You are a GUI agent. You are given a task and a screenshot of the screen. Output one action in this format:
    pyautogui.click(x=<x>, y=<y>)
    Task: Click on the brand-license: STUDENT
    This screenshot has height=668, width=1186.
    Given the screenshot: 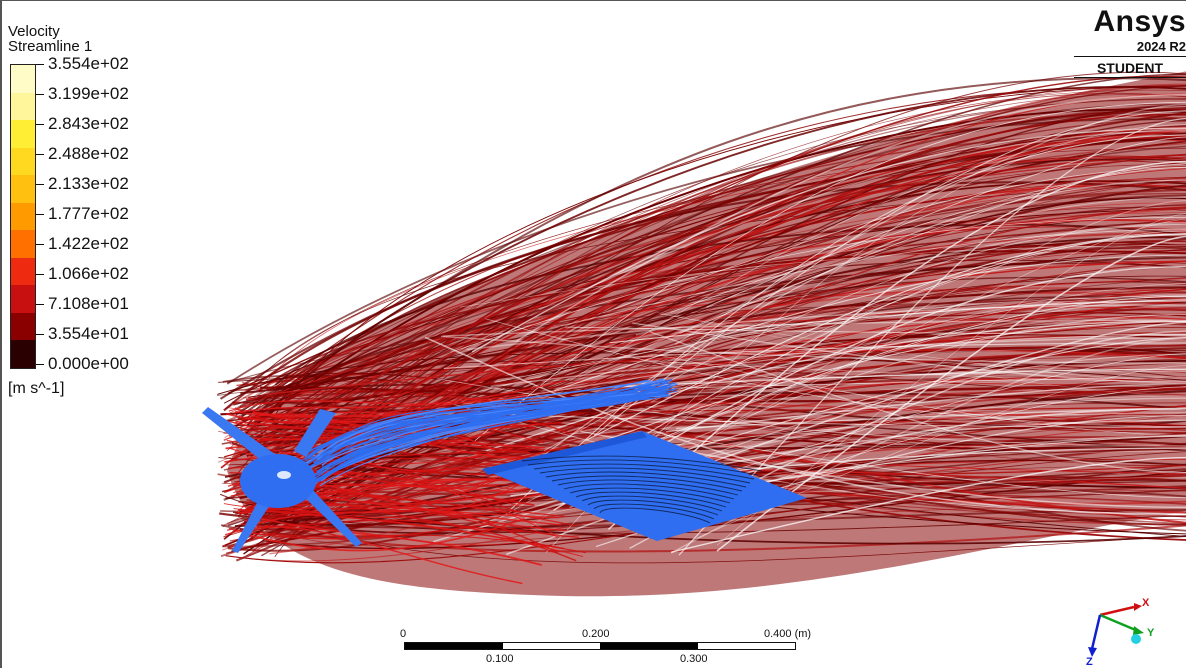 What is the action you would take?
    pyautogui.click(x=1130, y=69)
    